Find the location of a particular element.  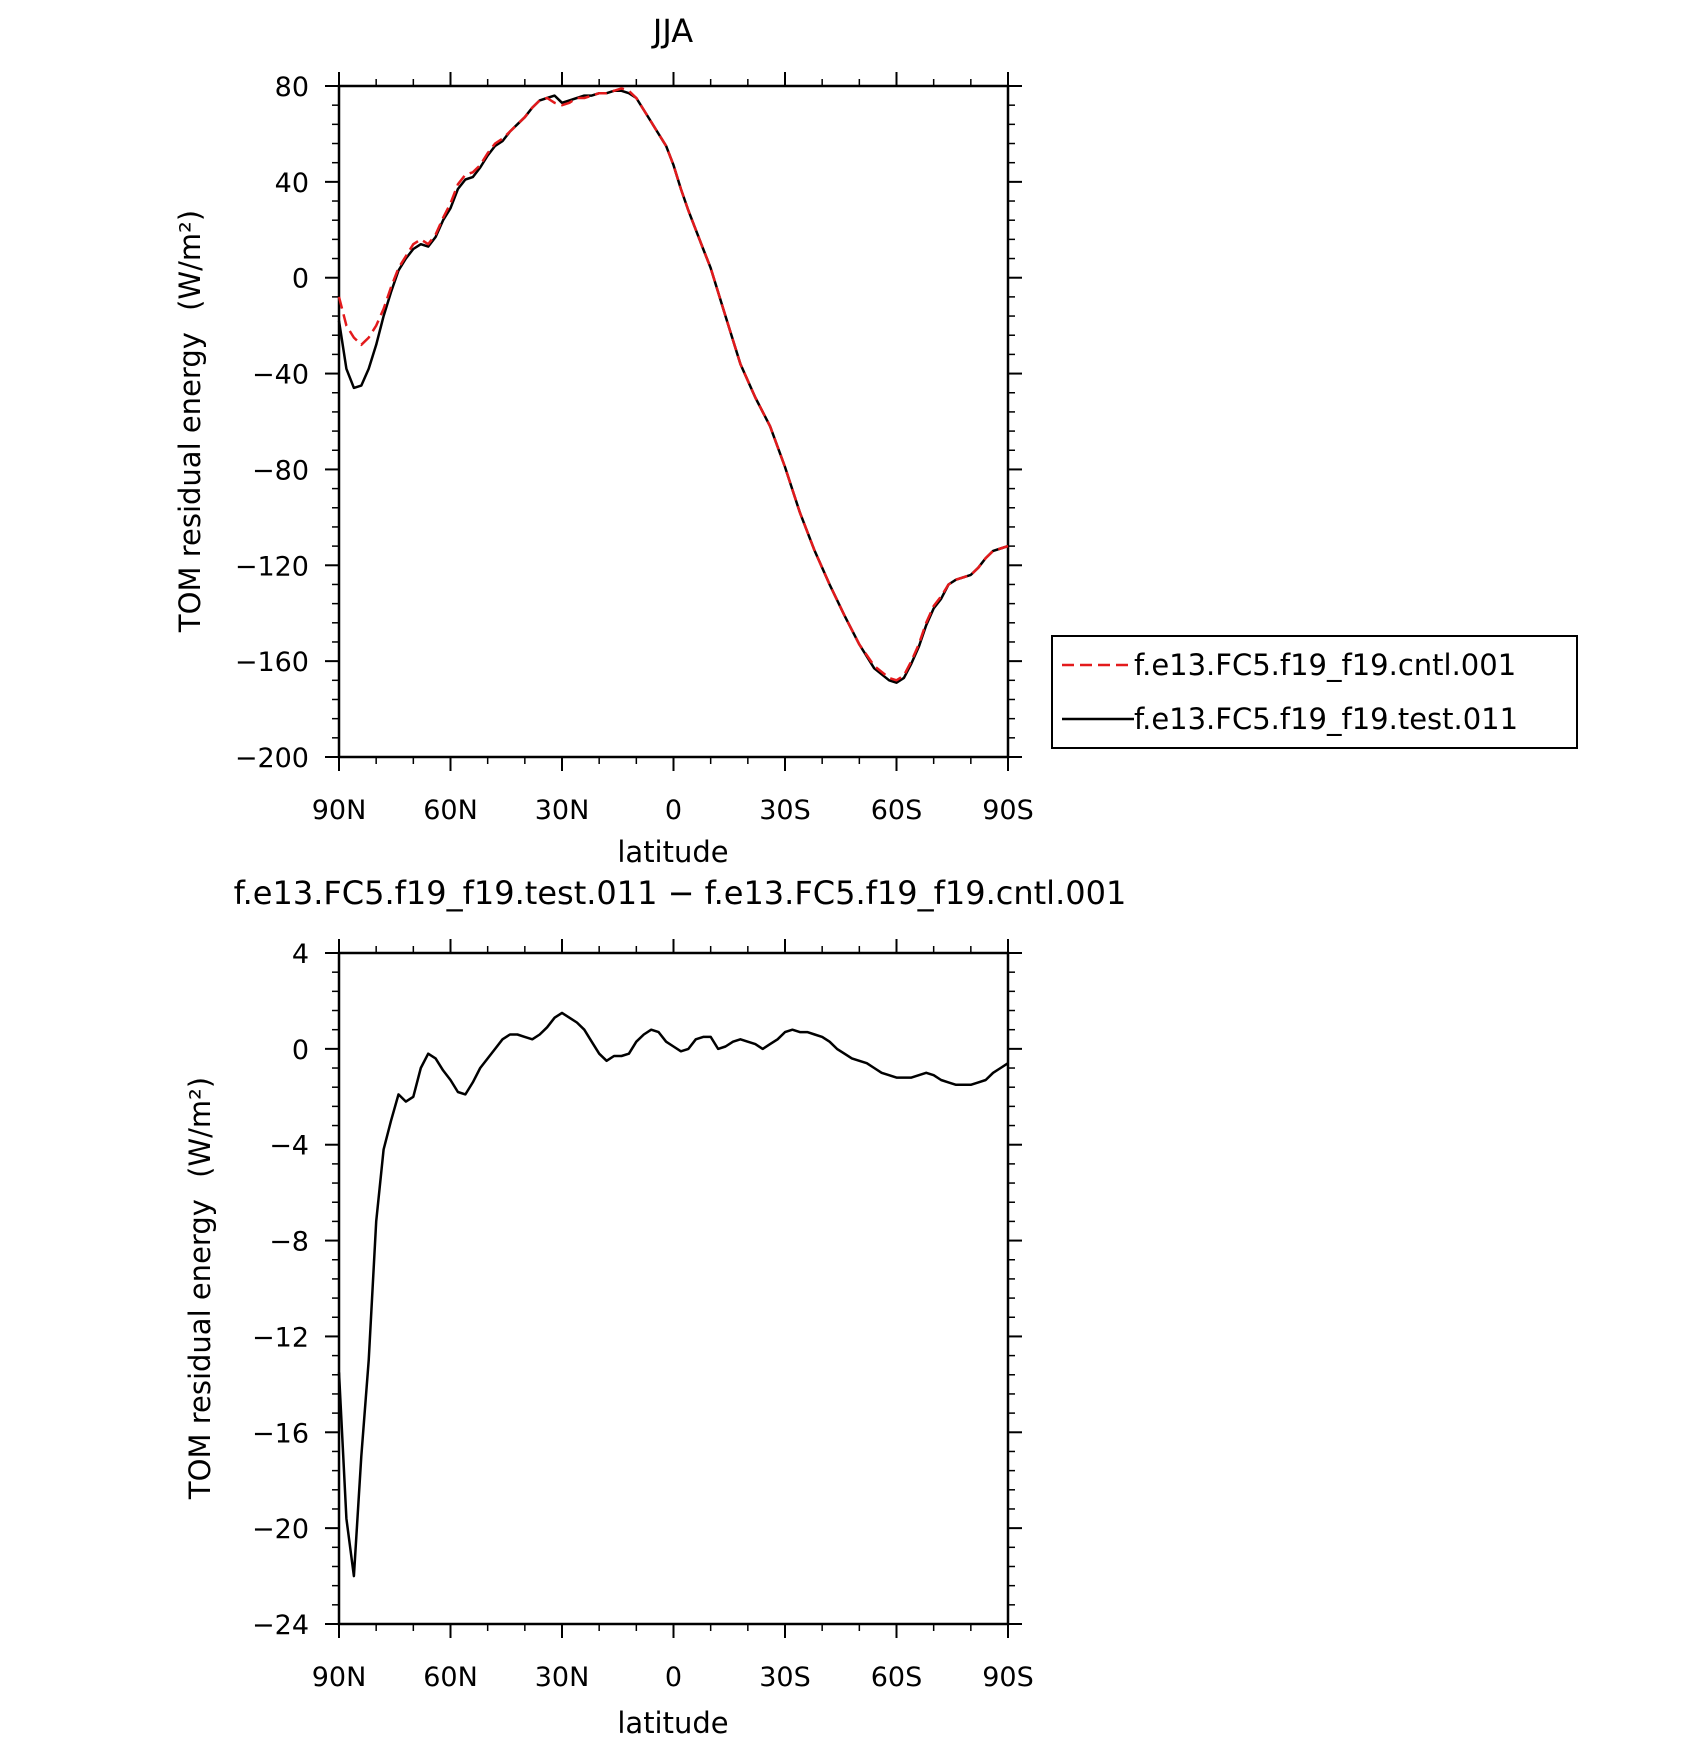

top-series-lines is located at coordinates (673, 385).